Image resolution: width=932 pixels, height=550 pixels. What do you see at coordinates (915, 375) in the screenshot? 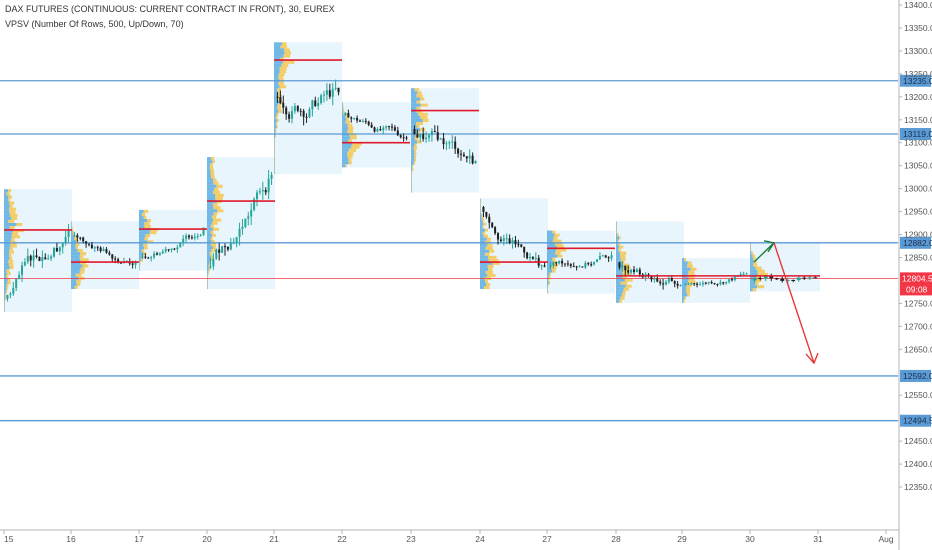
I see `level-label-bg` at bounding box center [915, 375].